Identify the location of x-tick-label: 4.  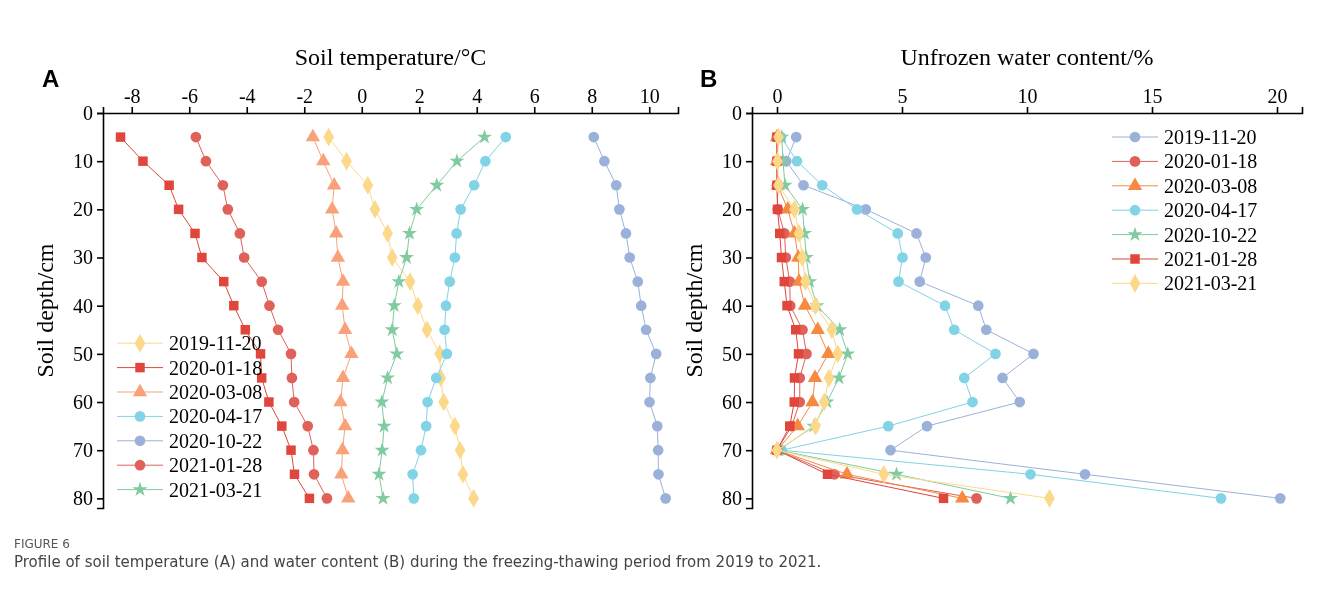
(477, 96).